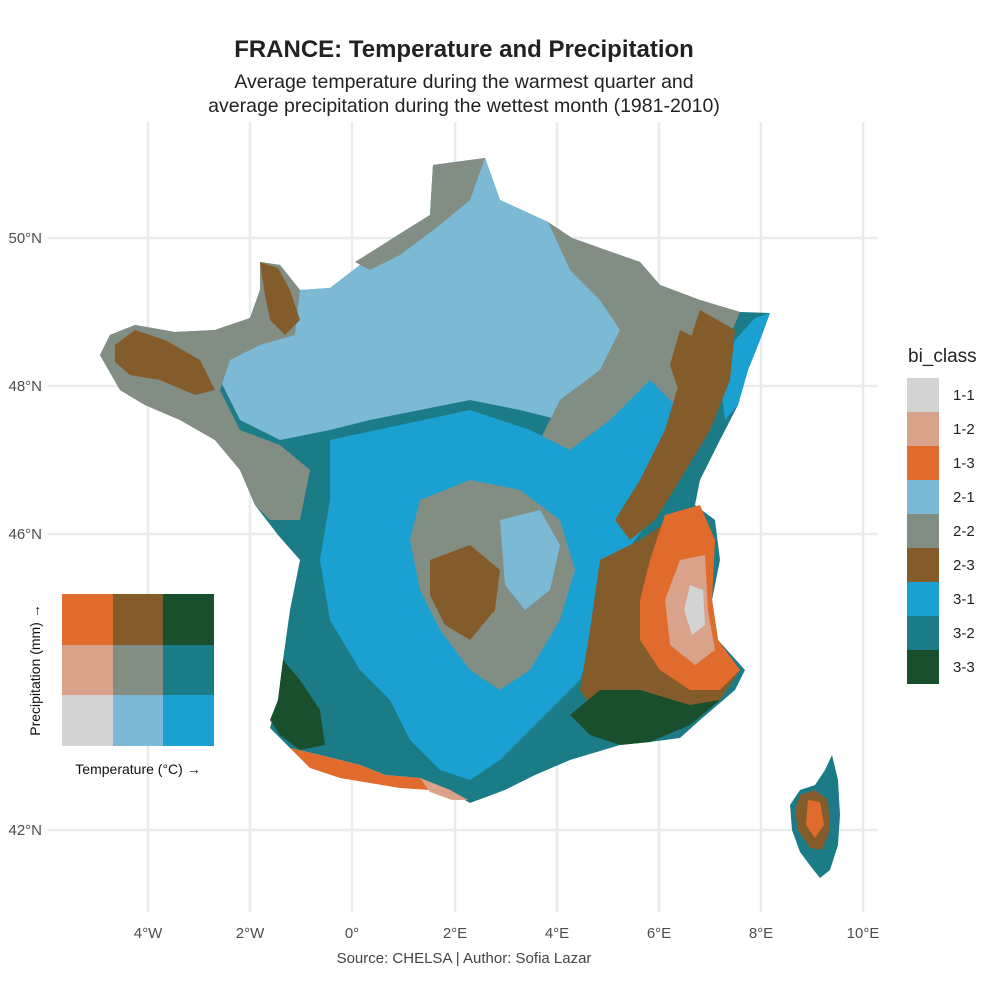 The width and height of the screenshot is (1000, 1000). Describe the element at coordinates (942, 667) in the screenshot. I see `legend-item: 3-3` at that location.